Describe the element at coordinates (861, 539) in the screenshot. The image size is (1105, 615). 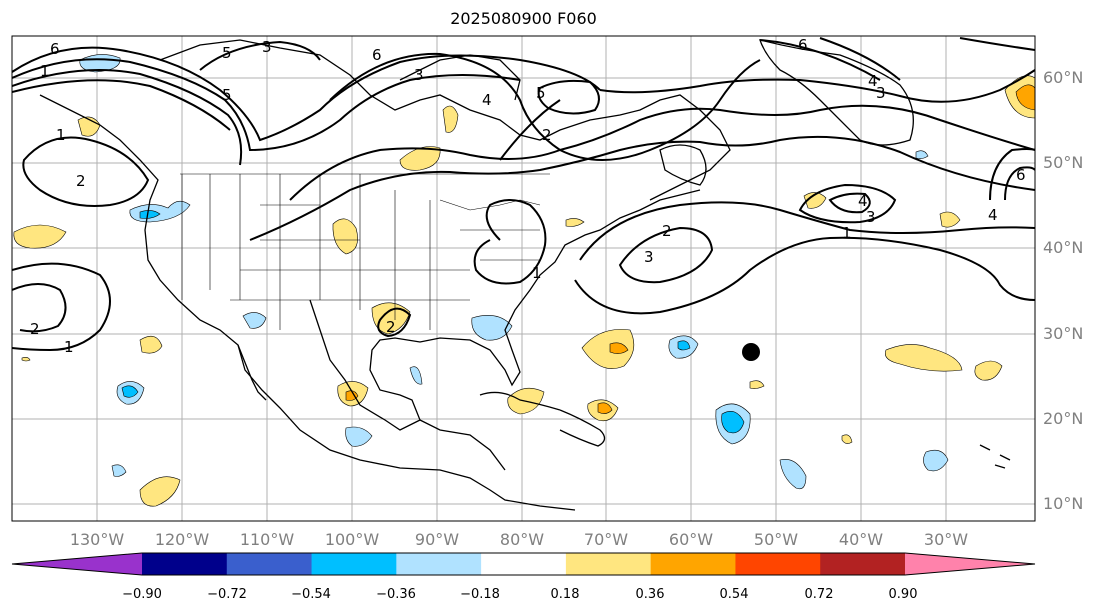
I see `lon-label-40w: 40°W` at that location.